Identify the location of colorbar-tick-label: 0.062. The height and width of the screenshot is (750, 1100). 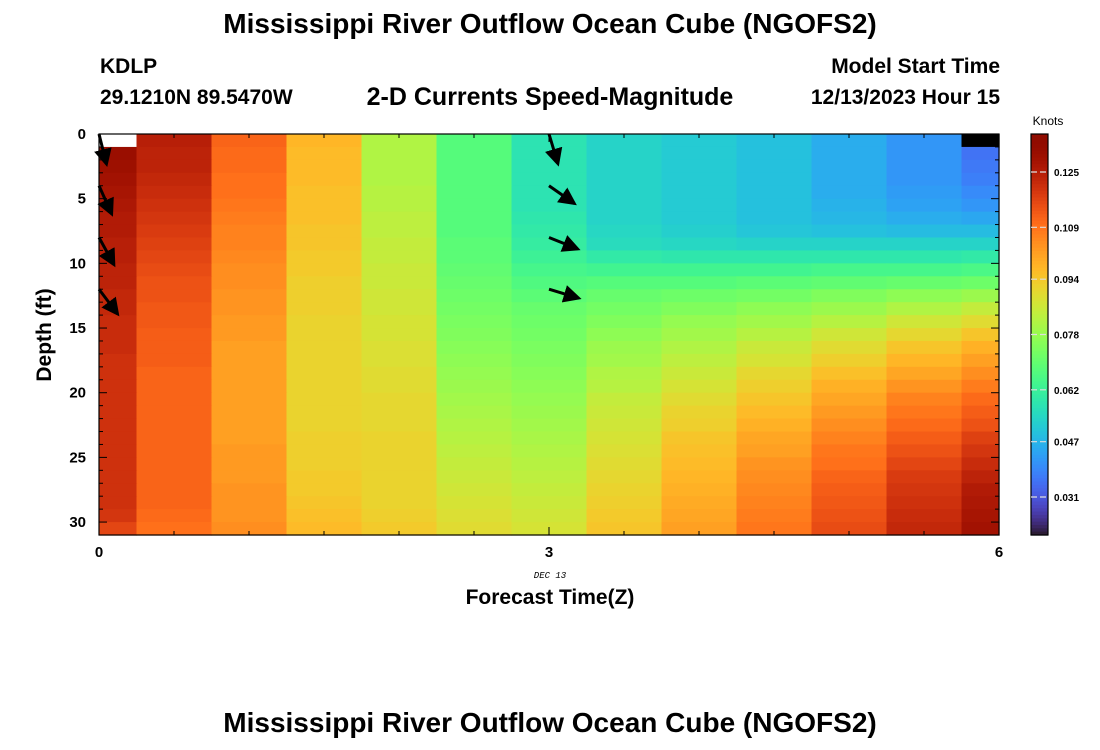
(1066, 391).